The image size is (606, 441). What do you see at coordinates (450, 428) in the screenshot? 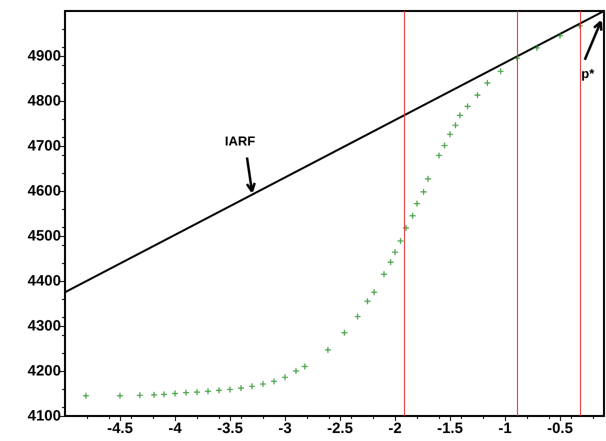
I see `x-tick-label: -1.5` at bounding box center [450, 428].